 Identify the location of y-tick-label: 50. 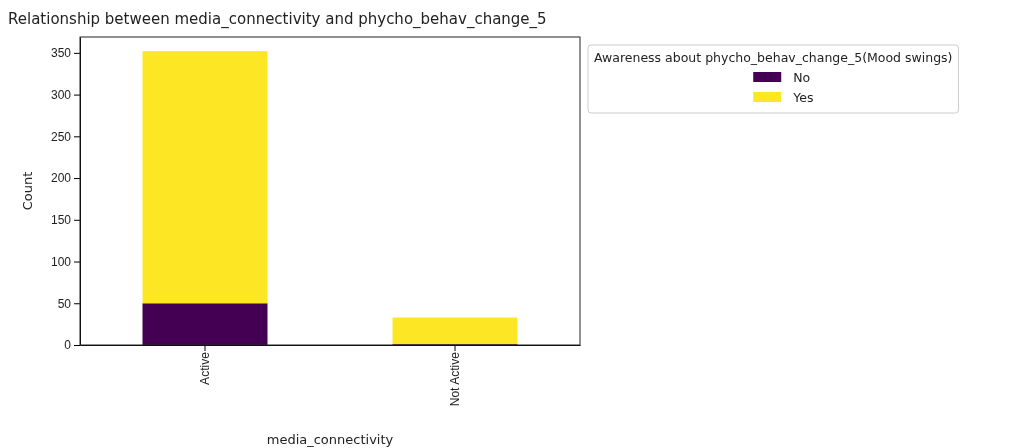
(64, 303).